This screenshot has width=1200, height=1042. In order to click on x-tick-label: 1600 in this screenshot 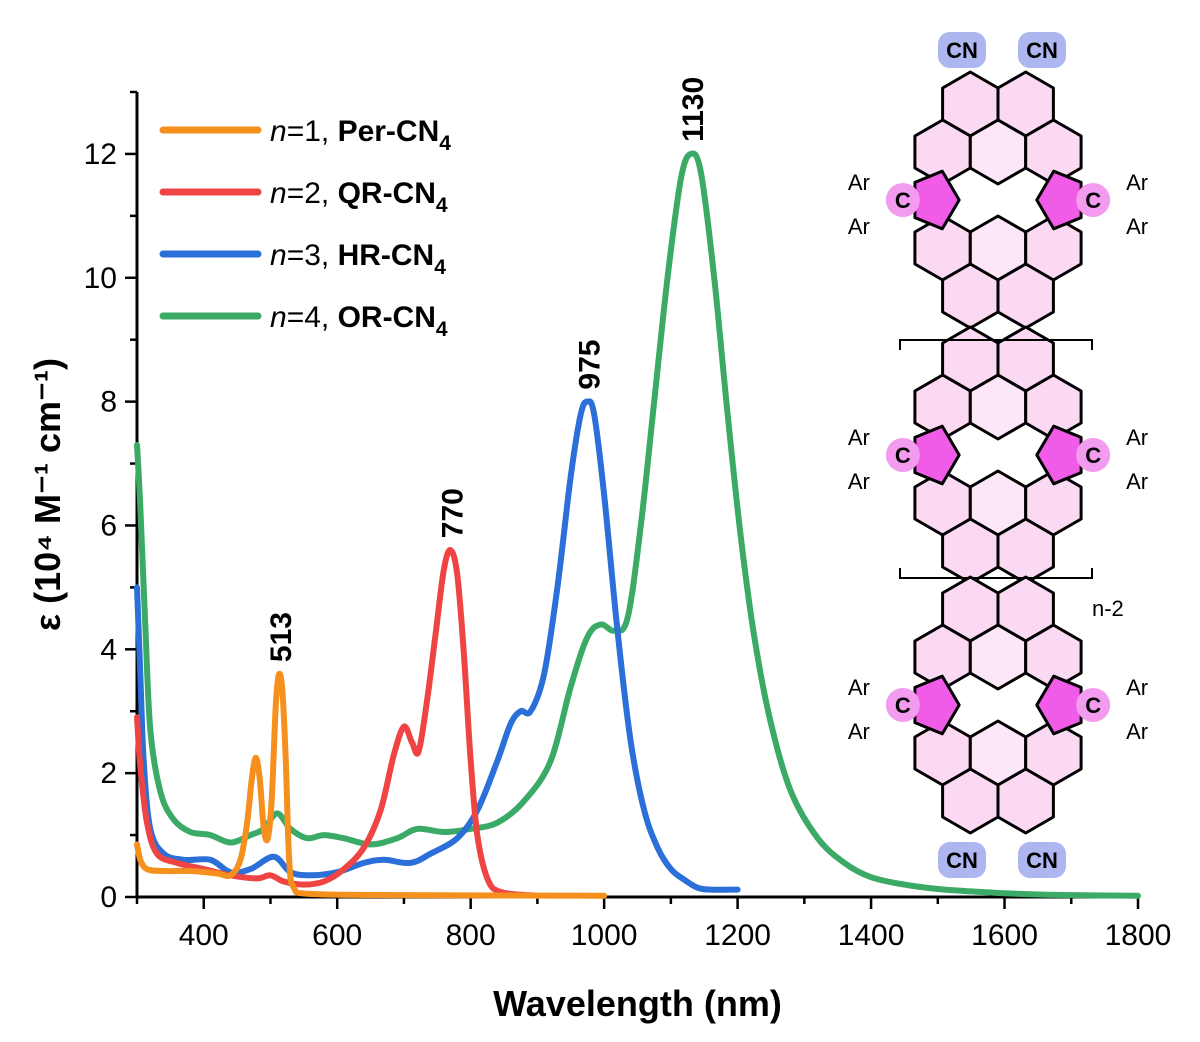, I will do `click(1004, 935)`.